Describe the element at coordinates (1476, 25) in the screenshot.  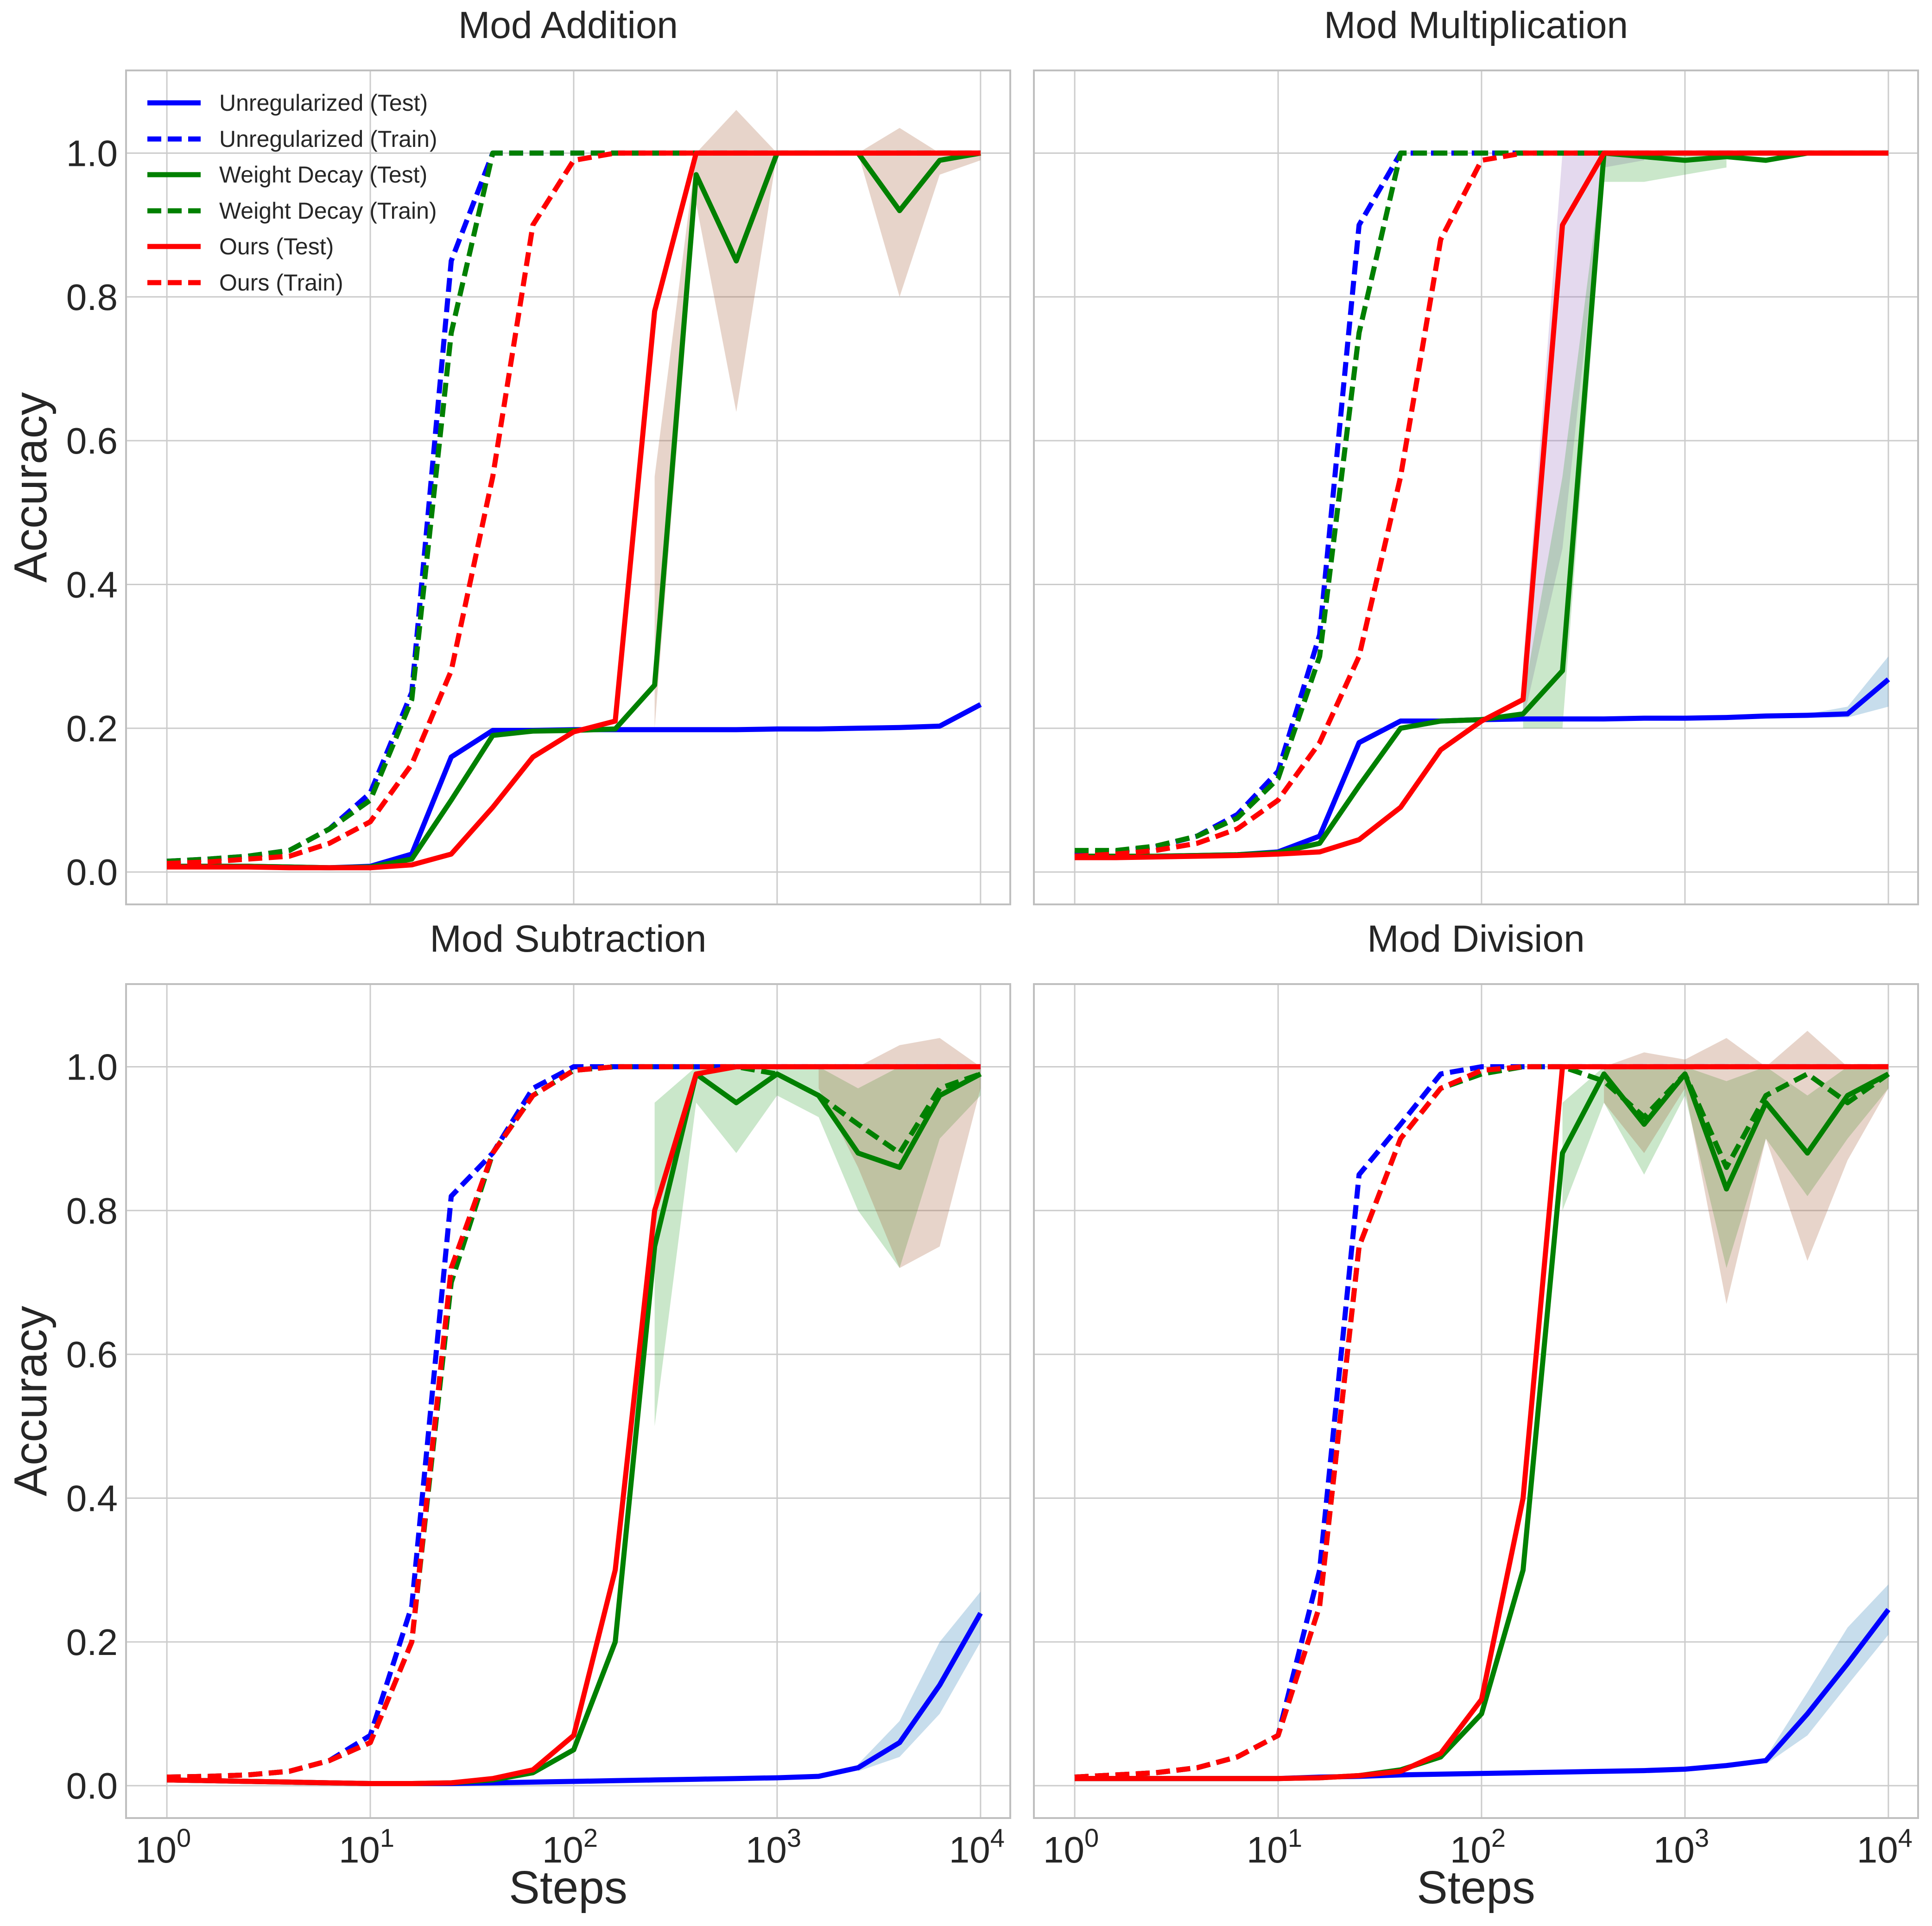
I see `panel-title: Mod Multiplication` at that location.